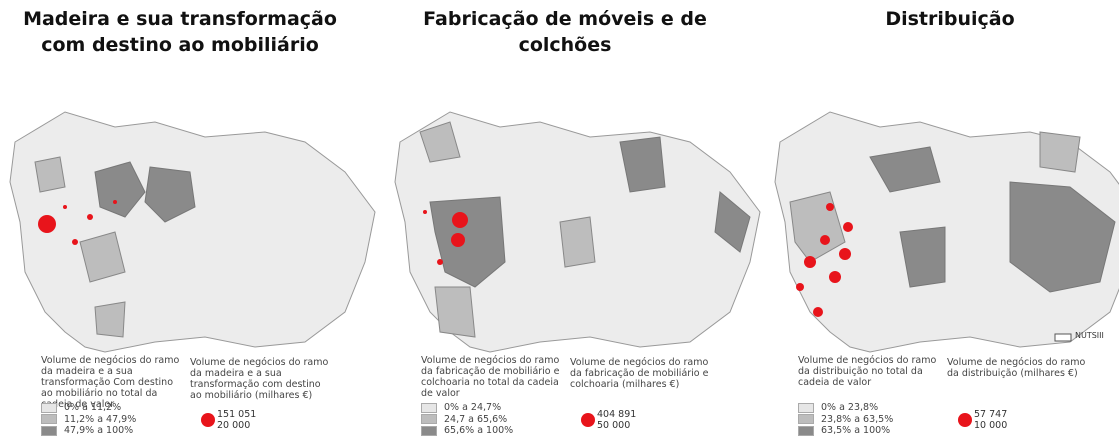  I want to click on legend-class: 47,9% a 100%, so click(87, 430).